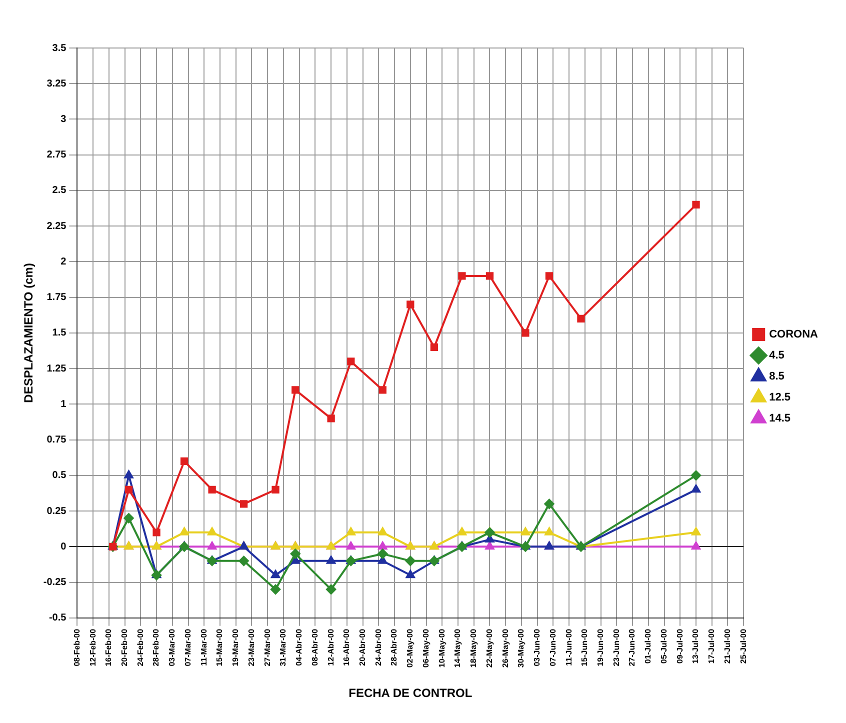  I want to click on x-tick-label: 05-Jul-00, so click(663, 646).